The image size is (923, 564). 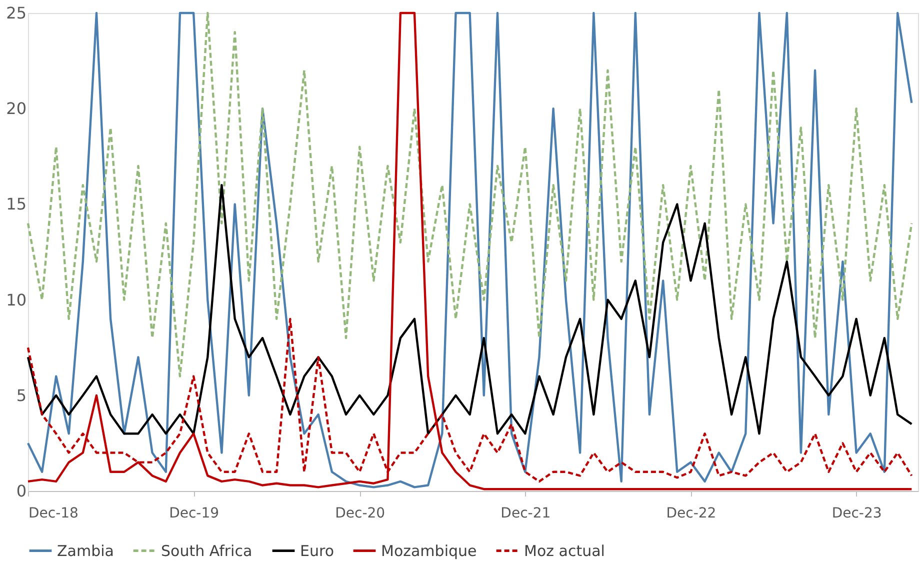 What do you see at coordinates (206, 551) in the screenshot?
I see `legend-label: South Africa` at bounding box center [206, 551].